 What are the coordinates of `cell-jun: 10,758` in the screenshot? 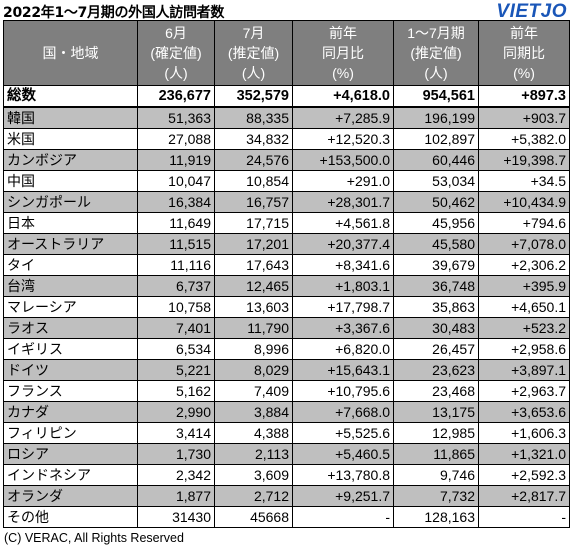 It's located at (176, 307).